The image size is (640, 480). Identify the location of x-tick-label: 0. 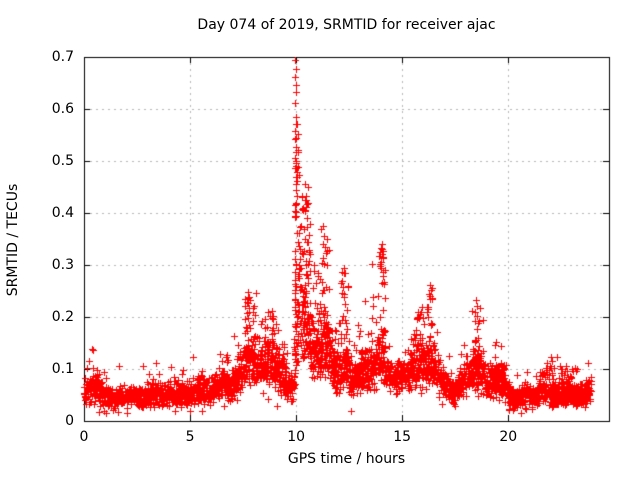
(84, 437).